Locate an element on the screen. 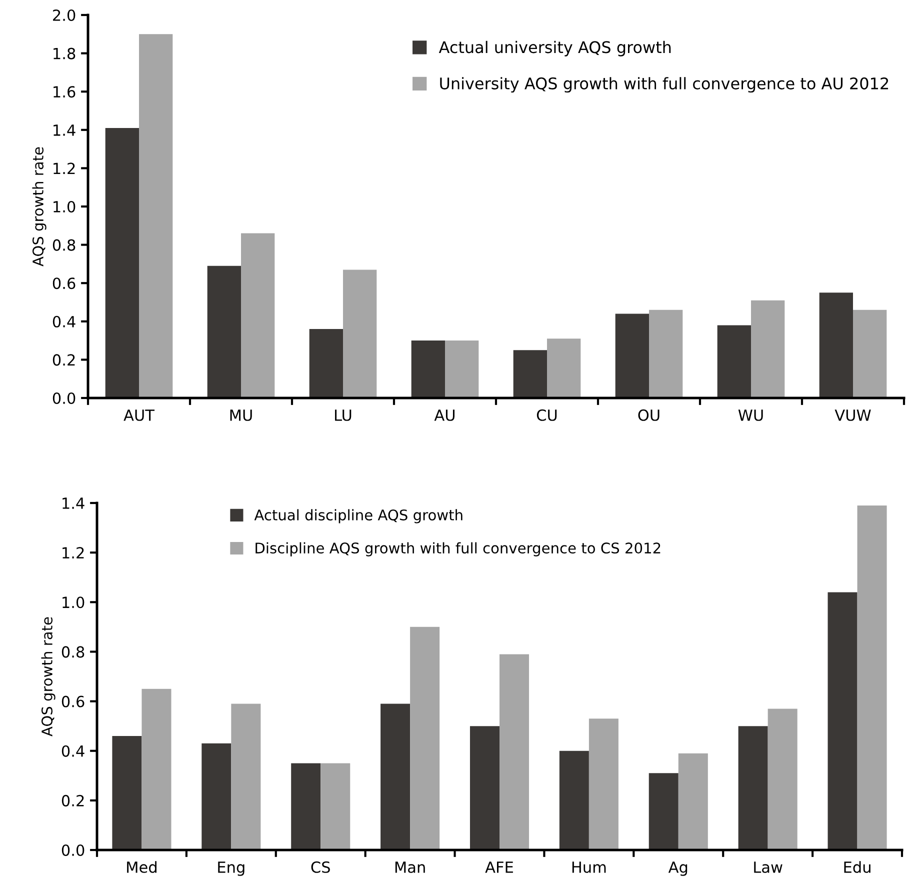  x-tick-label: AU is located at coordinates (444, 415).